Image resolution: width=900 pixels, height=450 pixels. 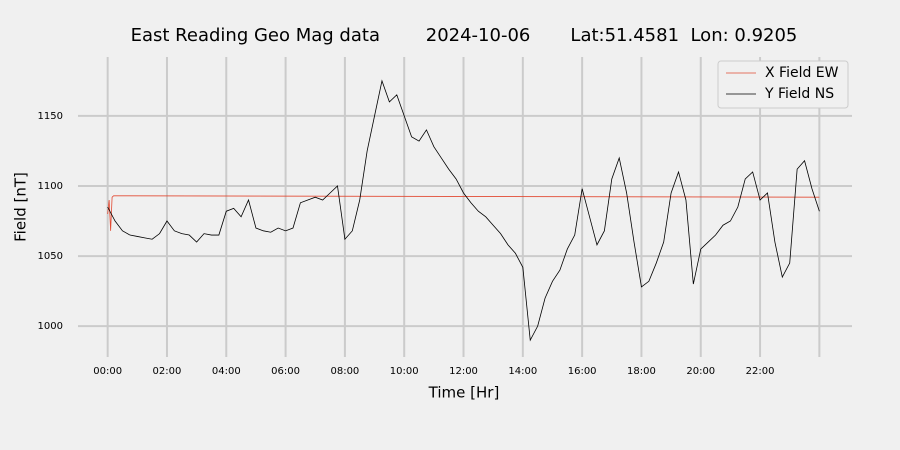 What do you see at coordinates (582, 371) in the screenshot?
I see `x-tick-label: 16:00` at bounding box center [582, 371].